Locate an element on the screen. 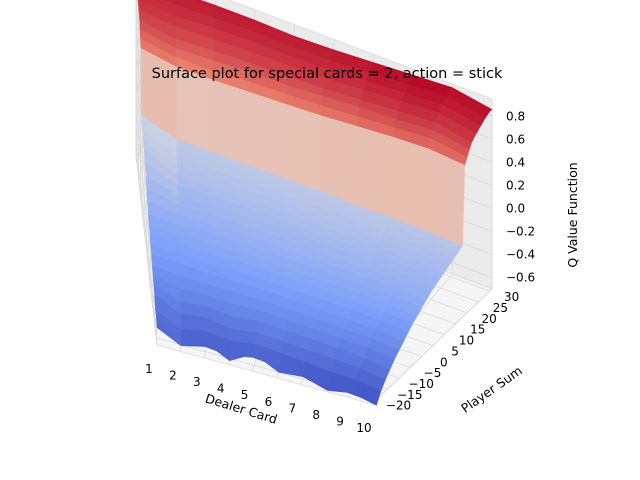 Image resolution: width=640 pixels, height=480 pixels. x-tick-label: 7 is located at coordinates (292, 408).